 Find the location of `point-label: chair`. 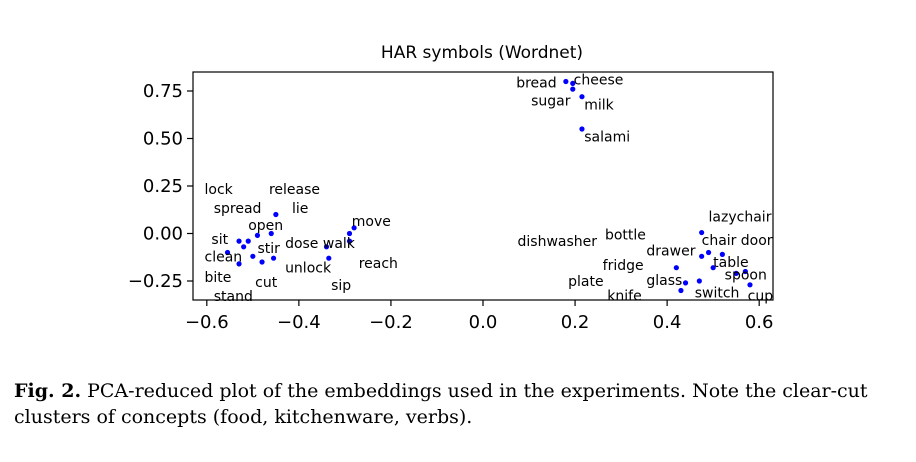

point-label: chair is located at coordinates (719, 241).